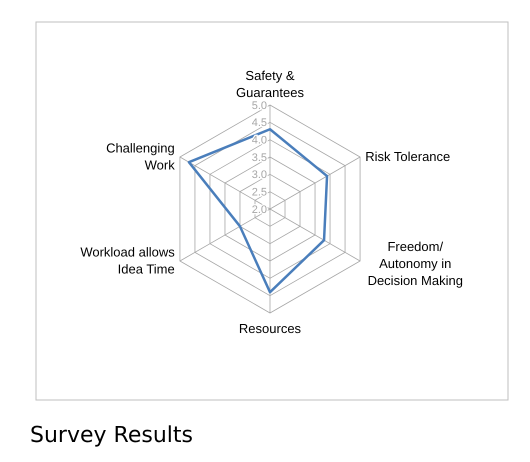 The image size is (530, 462). Describe the element at coordinates (111, 435) in the screenshot. I see `text: Survey Results` at that location.